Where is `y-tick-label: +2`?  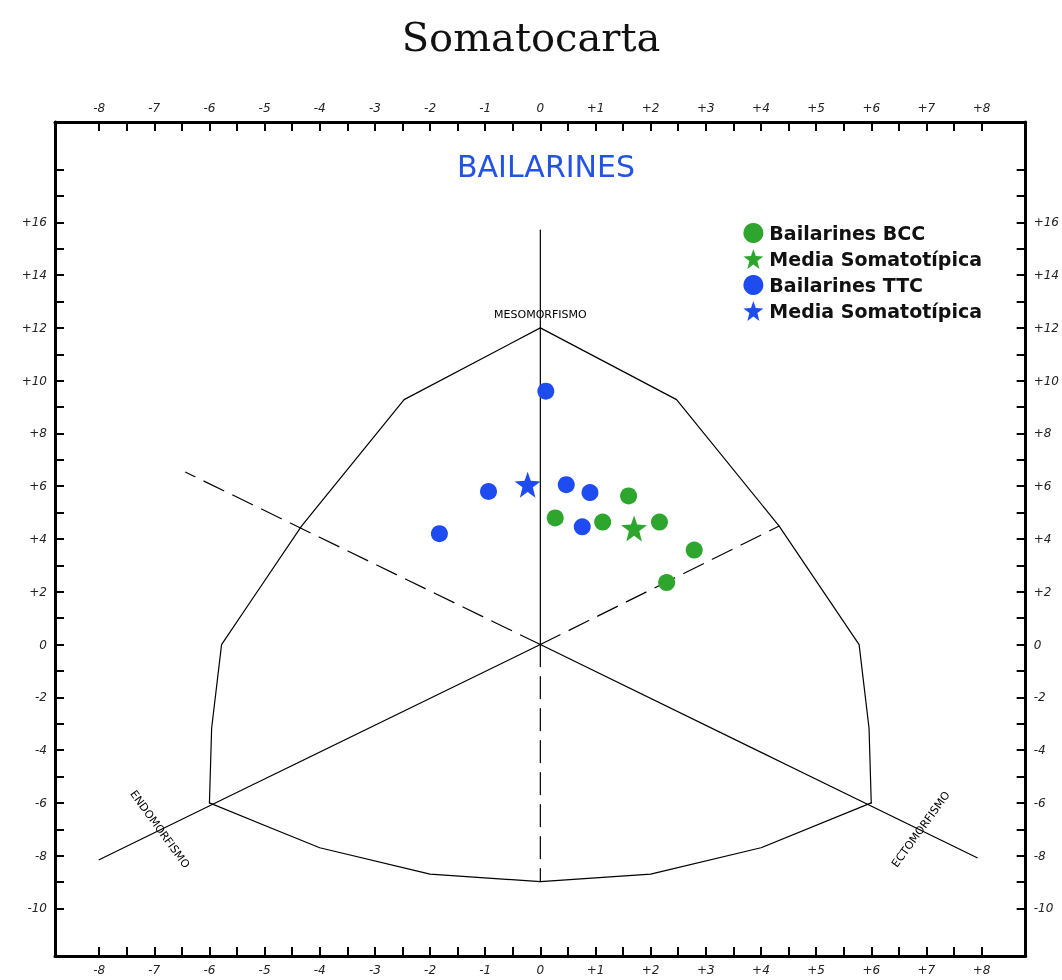 y-tick-label: +2 is located at coordinates (38, 591).